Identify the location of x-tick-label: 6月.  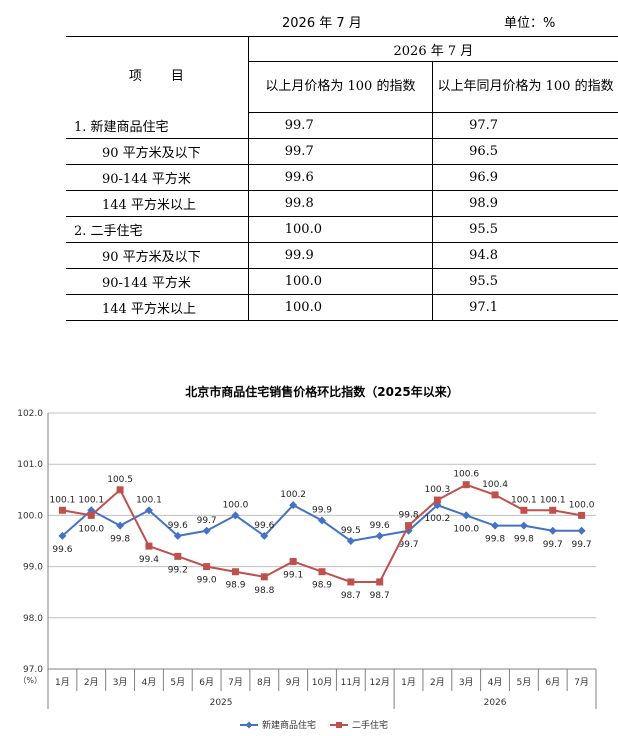
(206, 682).